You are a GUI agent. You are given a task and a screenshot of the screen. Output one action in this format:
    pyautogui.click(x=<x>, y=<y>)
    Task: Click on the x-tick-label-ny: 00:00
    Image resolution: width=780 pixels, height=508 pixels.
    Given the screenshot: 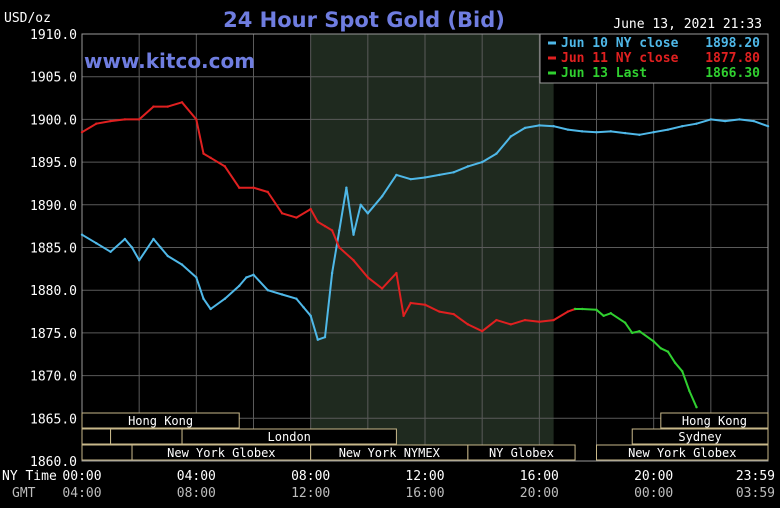 What is the action you would take?
    pyautogui.click(x=81, y=476)
    